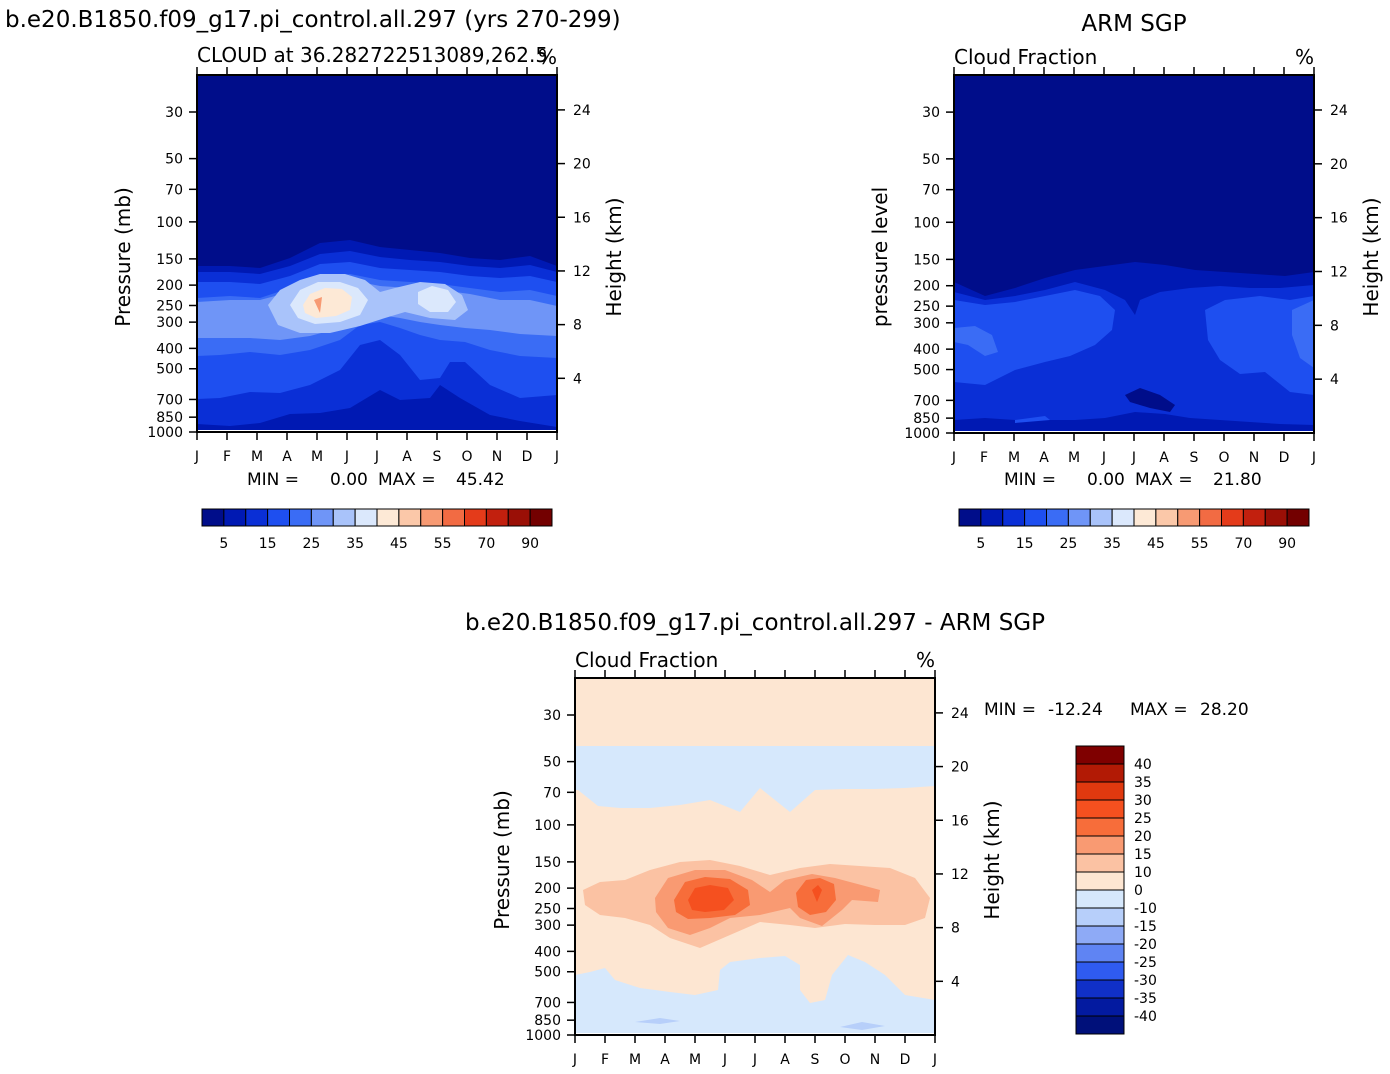 The width and height of the screenshot is (1390, 1074). Describe the element at coordinates (1075, 710) in the screenshot. I see `diff-min-value: -12.24` at that location.